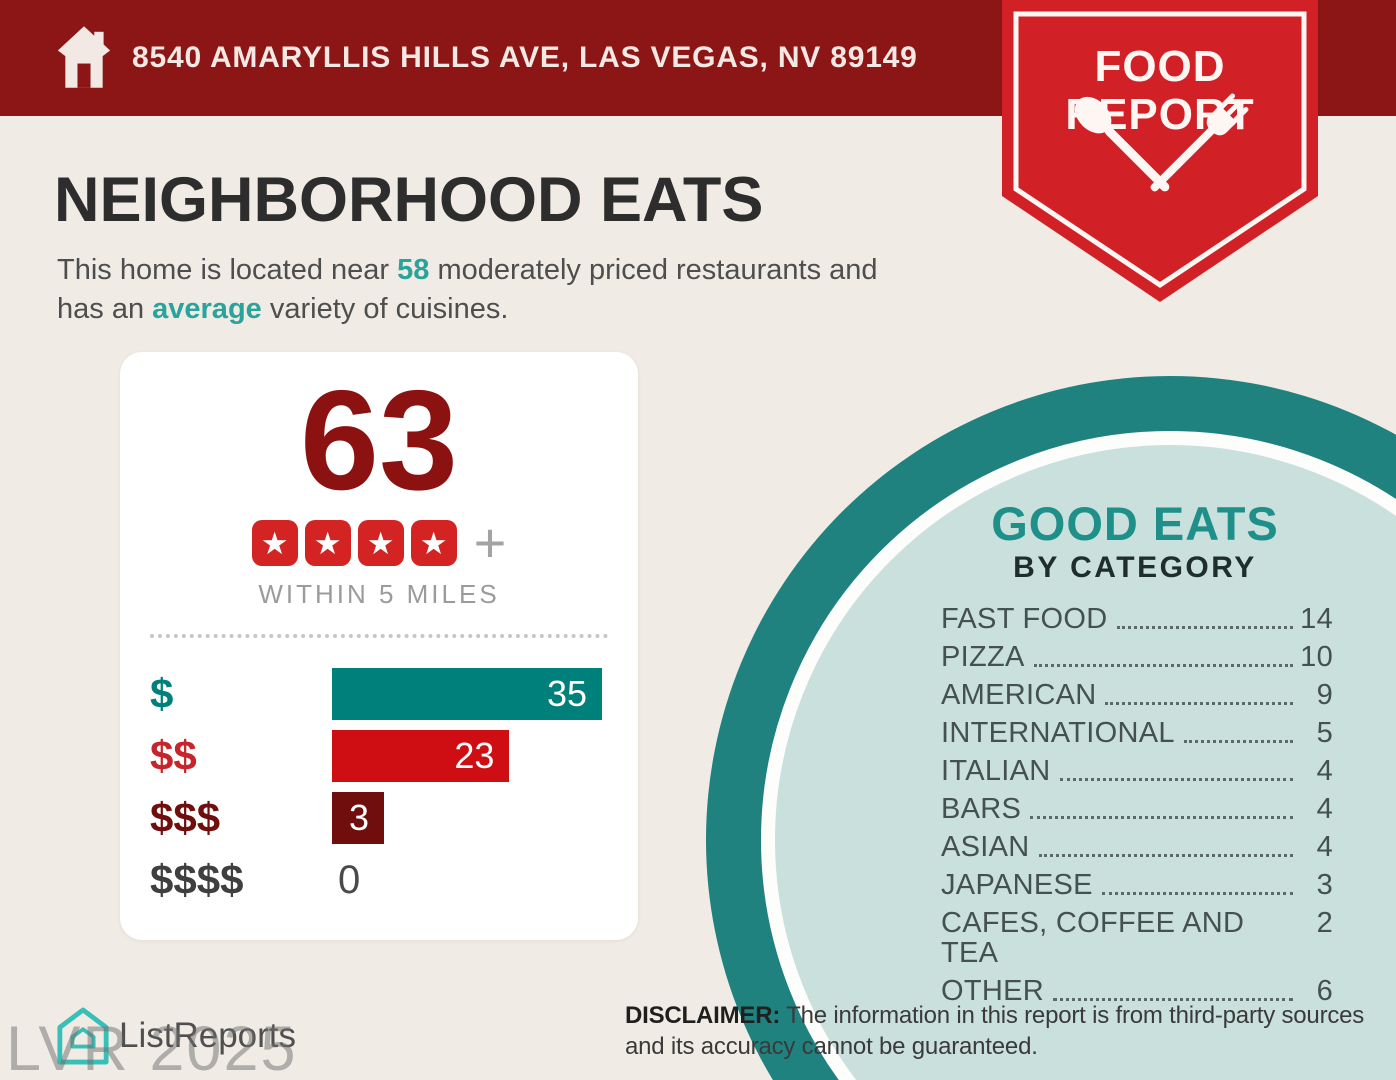 The height and width of the screenshot is (1080, 1396). I want to click on page-title: NEIGHBORHOOD EATS, so click(409, 200).